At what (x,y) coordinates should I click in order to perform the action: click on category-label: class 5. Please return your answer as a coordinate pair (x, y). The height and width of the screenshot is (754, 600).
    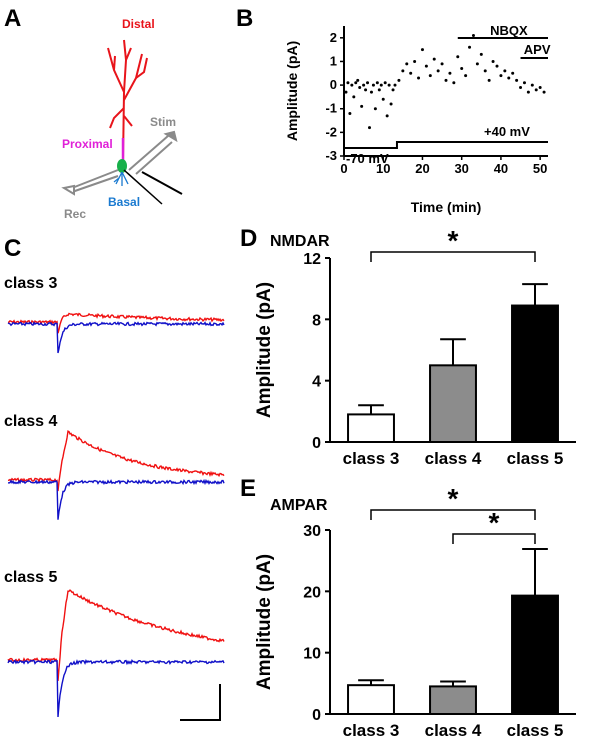
    Looking at the image, I should click on (535, 730).